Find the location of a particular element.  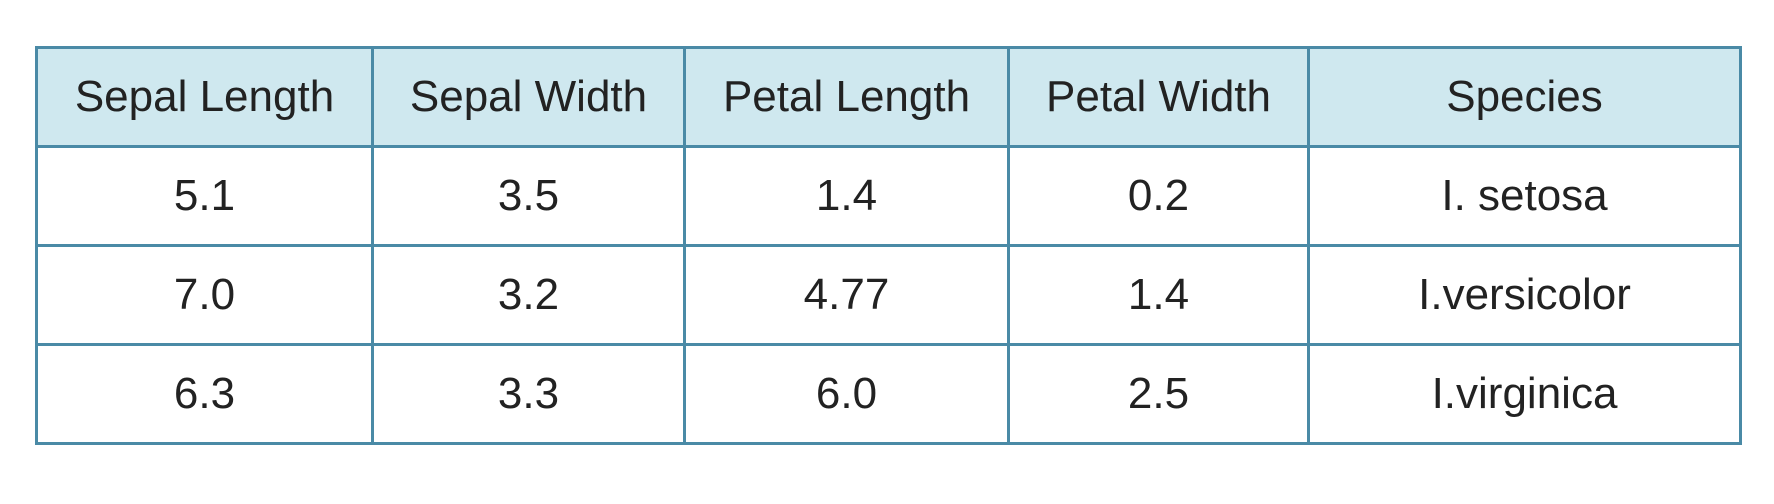

header-sepal-length: Sepal Length is located at coordinates (204, 97).